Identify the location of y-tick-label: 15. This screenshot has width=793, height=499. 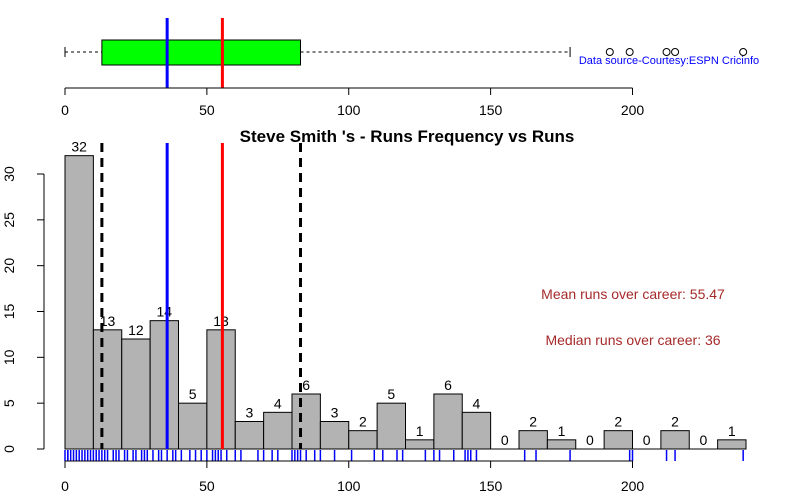
(9, 312).